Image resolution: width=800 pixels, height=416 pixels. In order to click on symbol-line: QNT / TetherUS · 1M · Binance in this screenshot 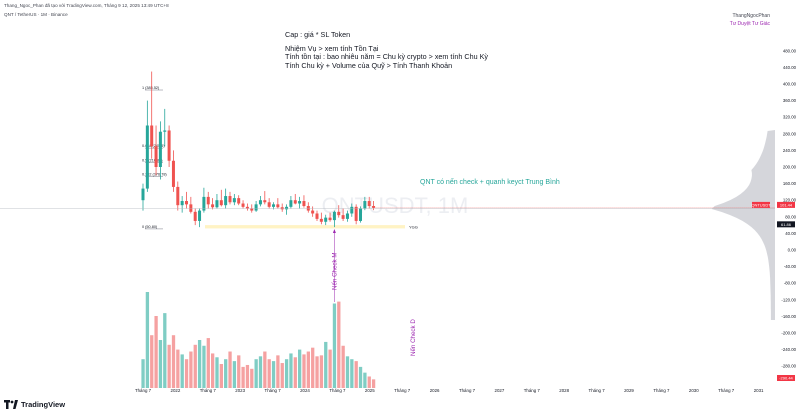, I will do `click(36, 14)`.